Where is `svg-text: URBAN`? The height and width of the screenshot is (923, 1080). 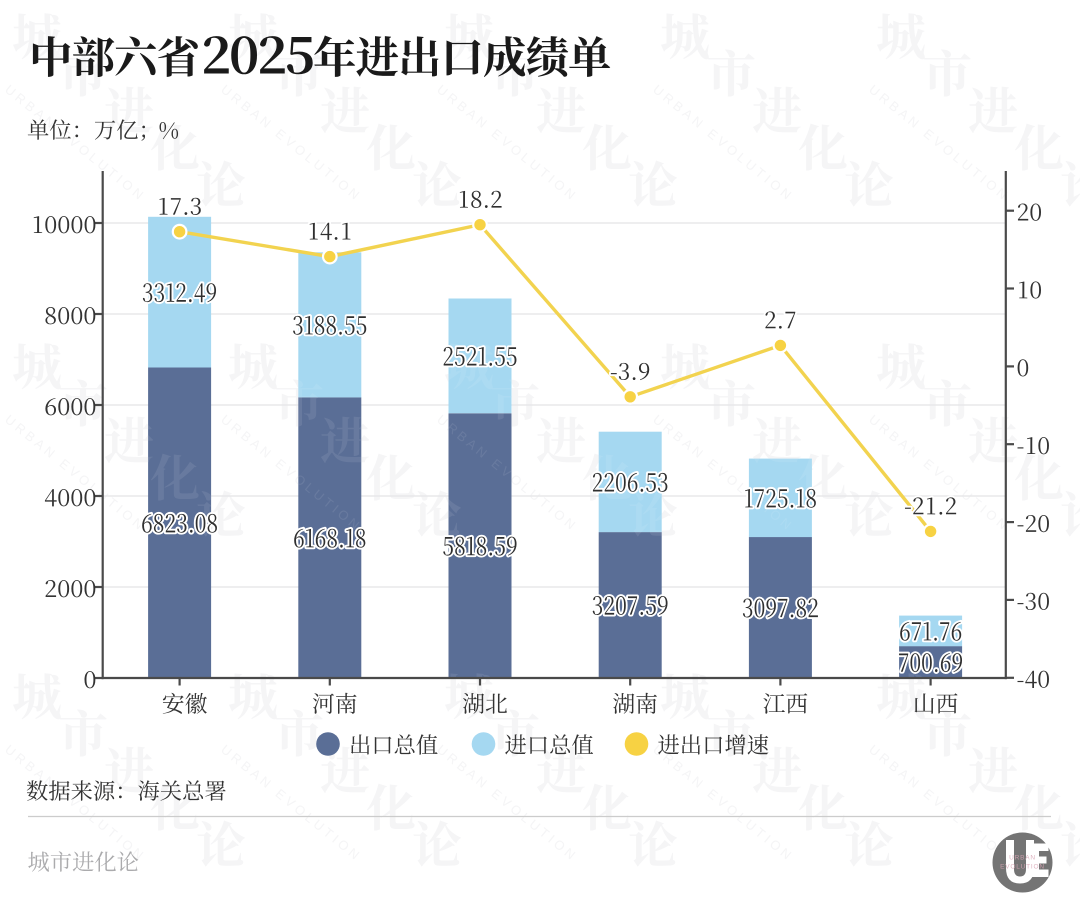 svg-text: URBAN is located at coordinates (1022, 858).